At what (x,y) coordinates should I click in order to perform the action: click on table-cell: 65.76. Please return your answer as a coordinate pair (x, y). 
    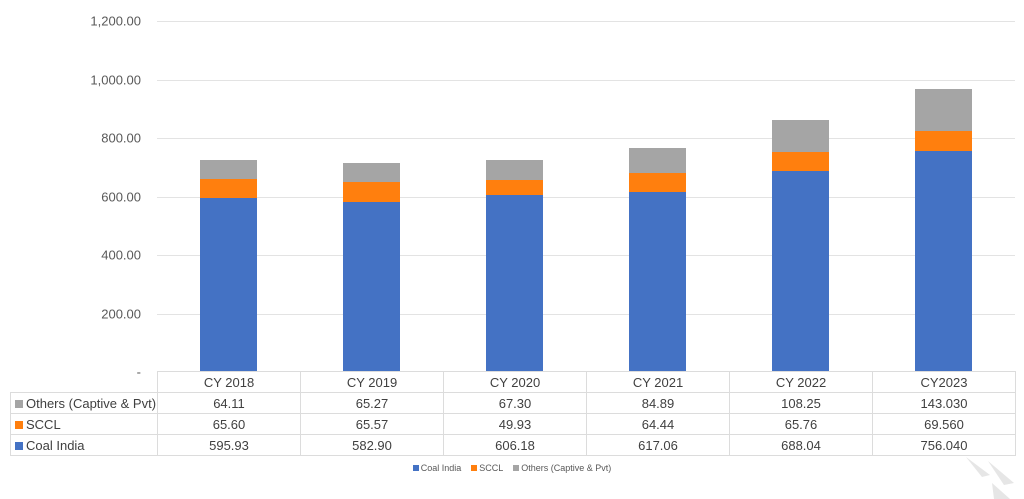
    Looking at the image, I should click on (801, 424).